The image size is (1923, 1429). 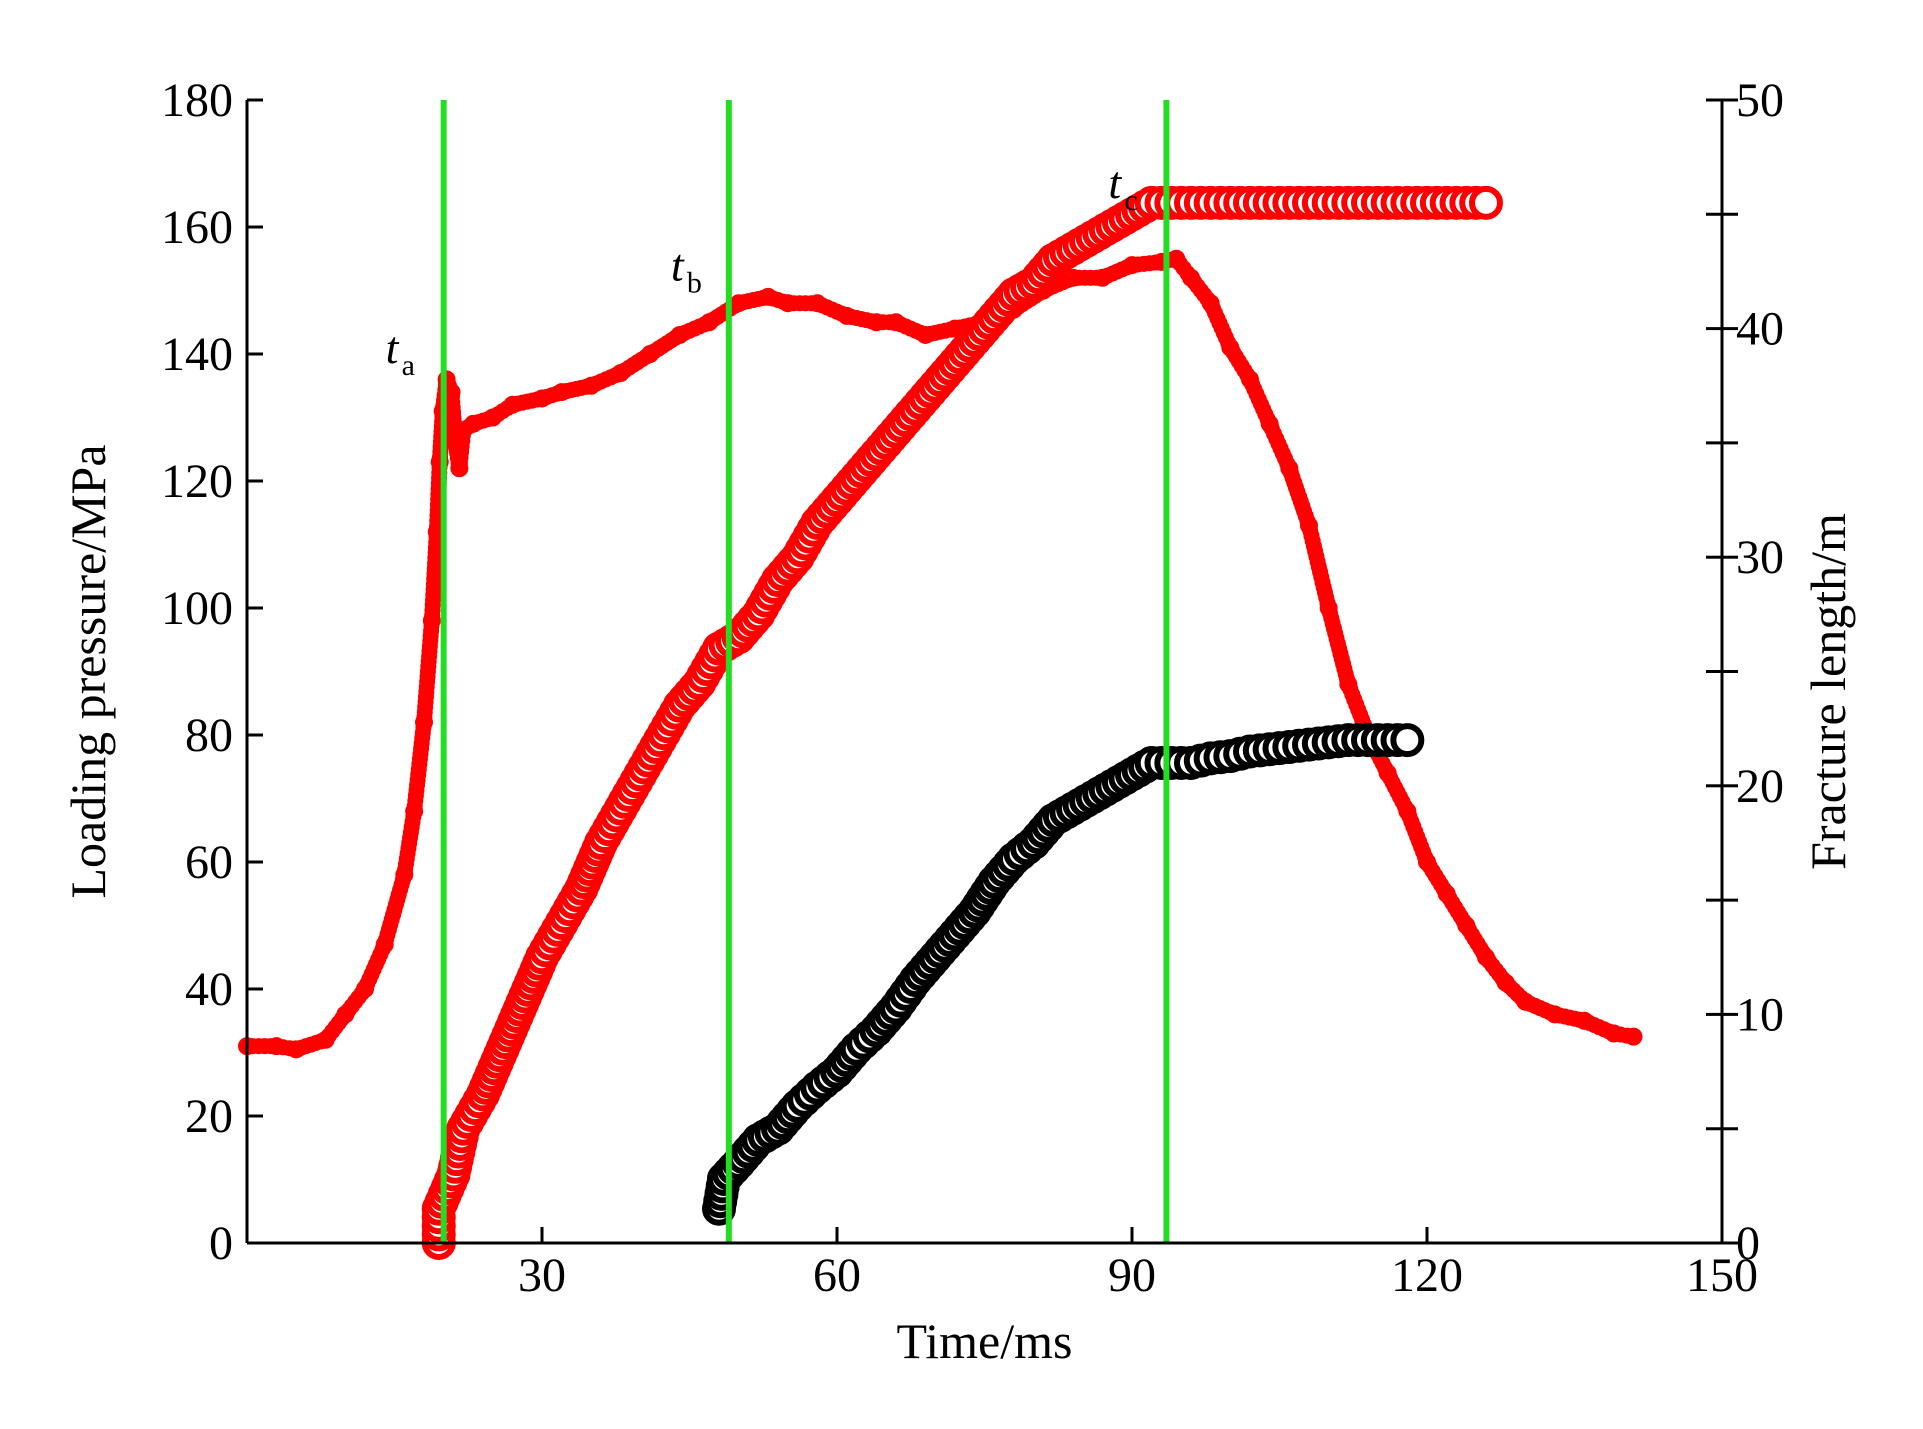 I want to click on right-y-tick-label: 20, so click(x=1760, y=786).